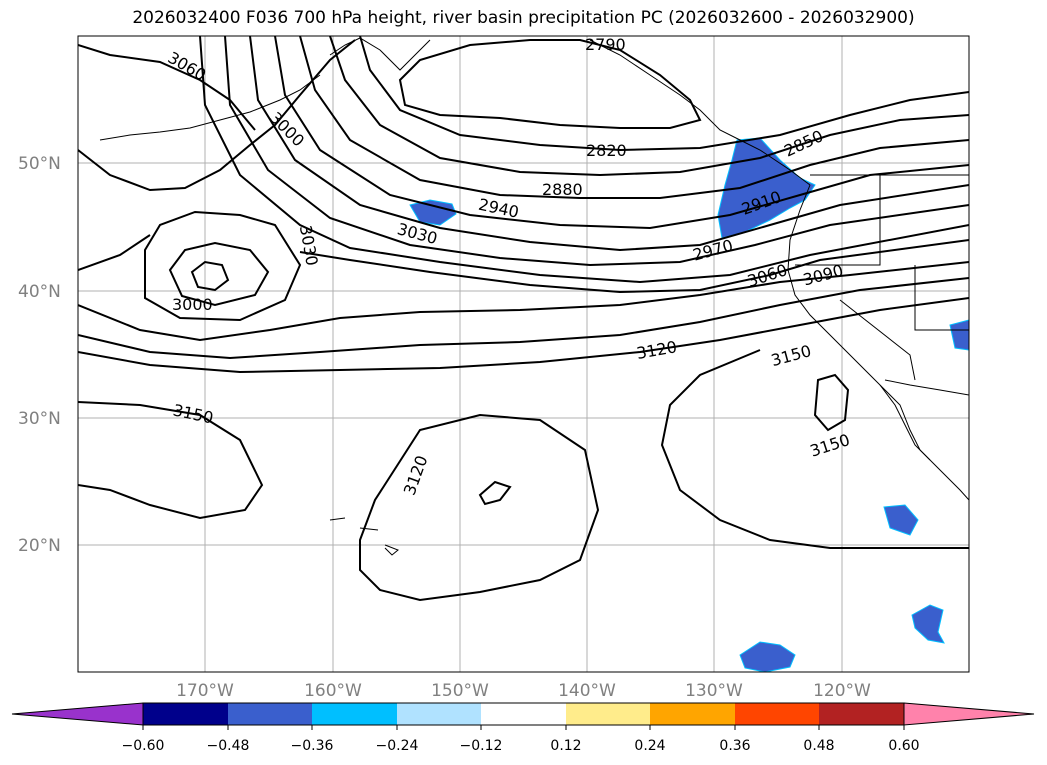  I want to click on contour-3060-west-loop, so click(217, 115).